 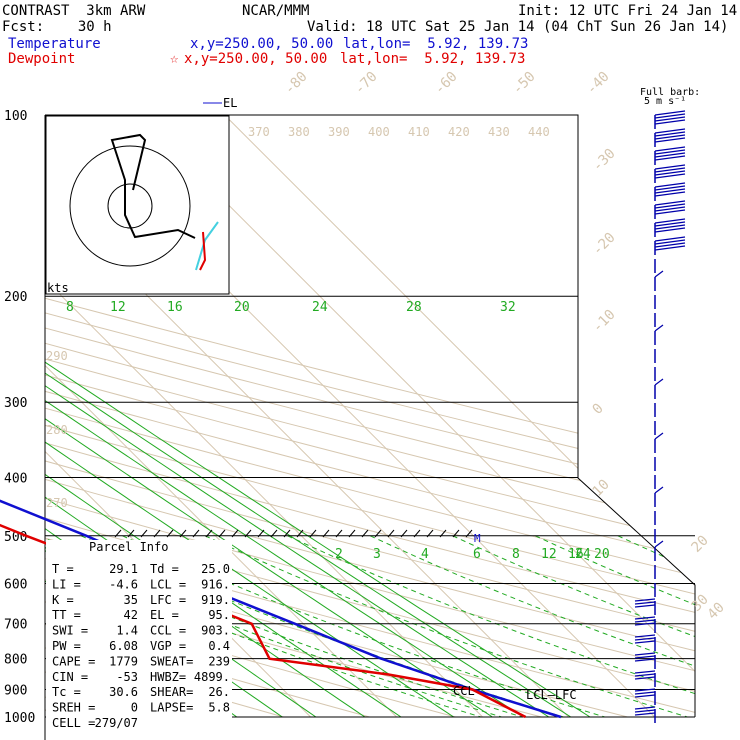 What do you see at coordinates (19, 718) in the screenshot?
I see `pressure-label-1000: 1000` at bounding box center [19, 718].